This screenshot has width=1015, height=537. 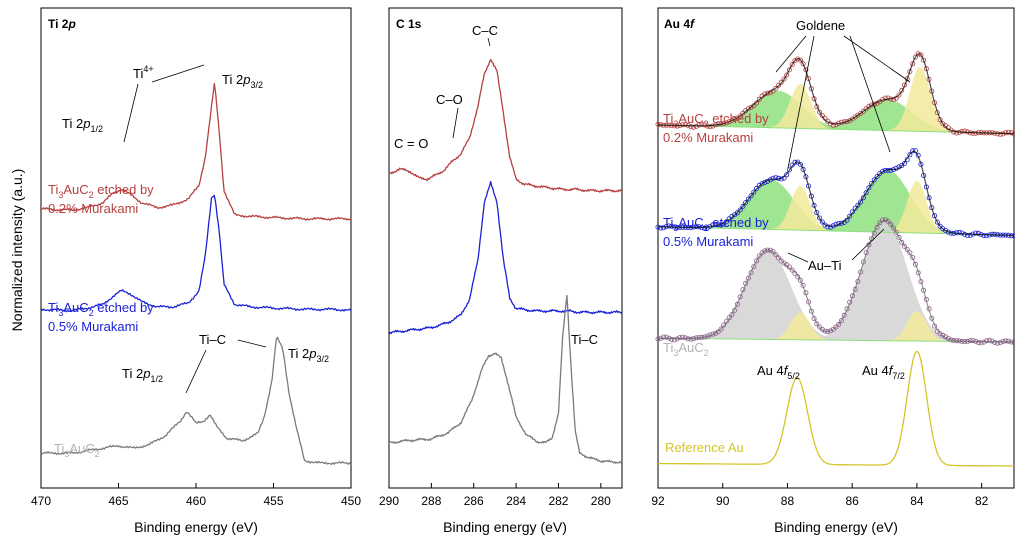 What do you see at coordinates (131, 113) in the screenshot?
I see `leader-ti4-left` at bounding box center [131, 113].